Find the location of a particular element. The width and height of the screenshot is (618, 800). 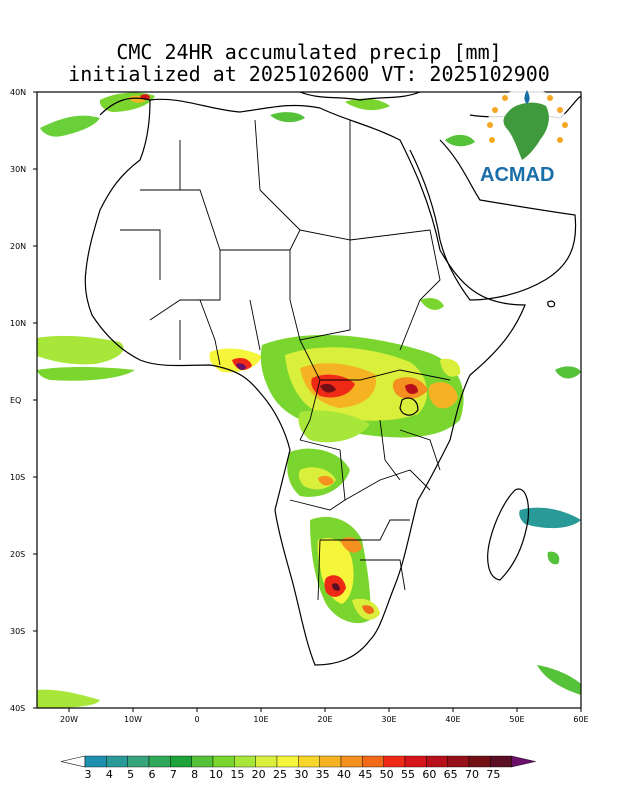

acmad-logo-text: ACMAD is located at coordinates (517, 175).